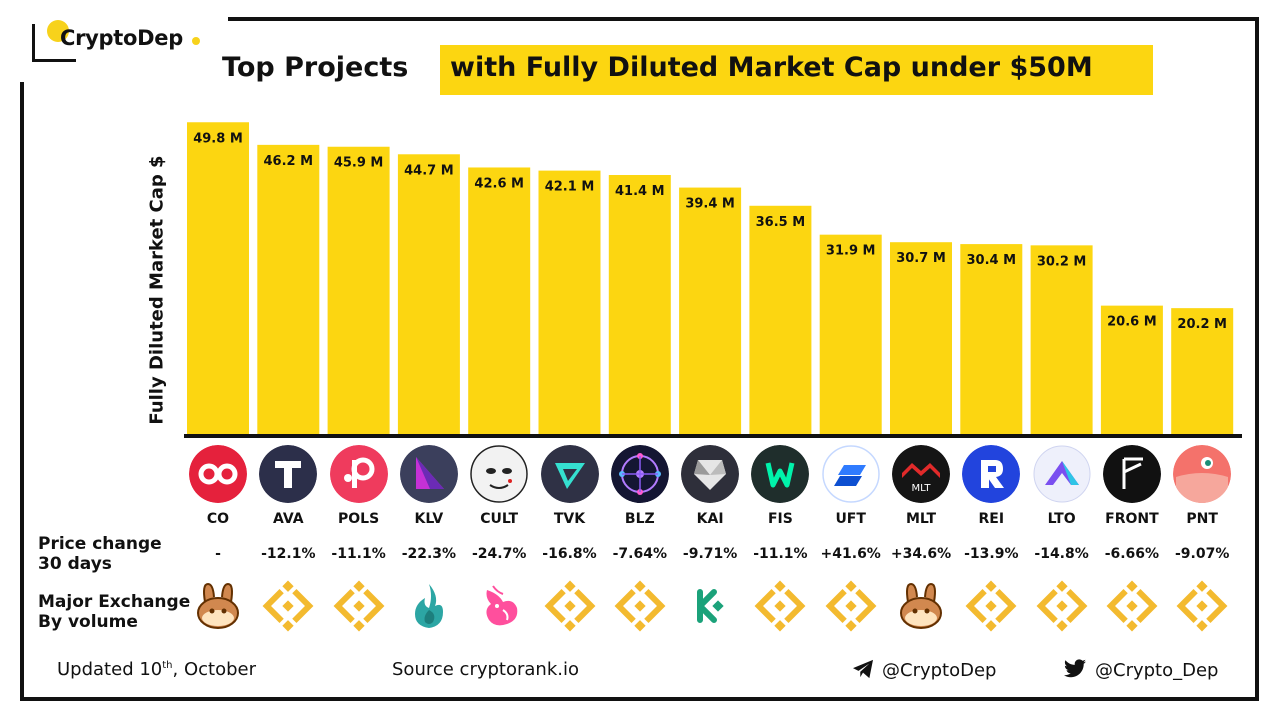 This screenshot has height=720, width=1280. Describe the element at coordinates (359, 519) in the screenshot. I see `tick-label: POLS` at that location.